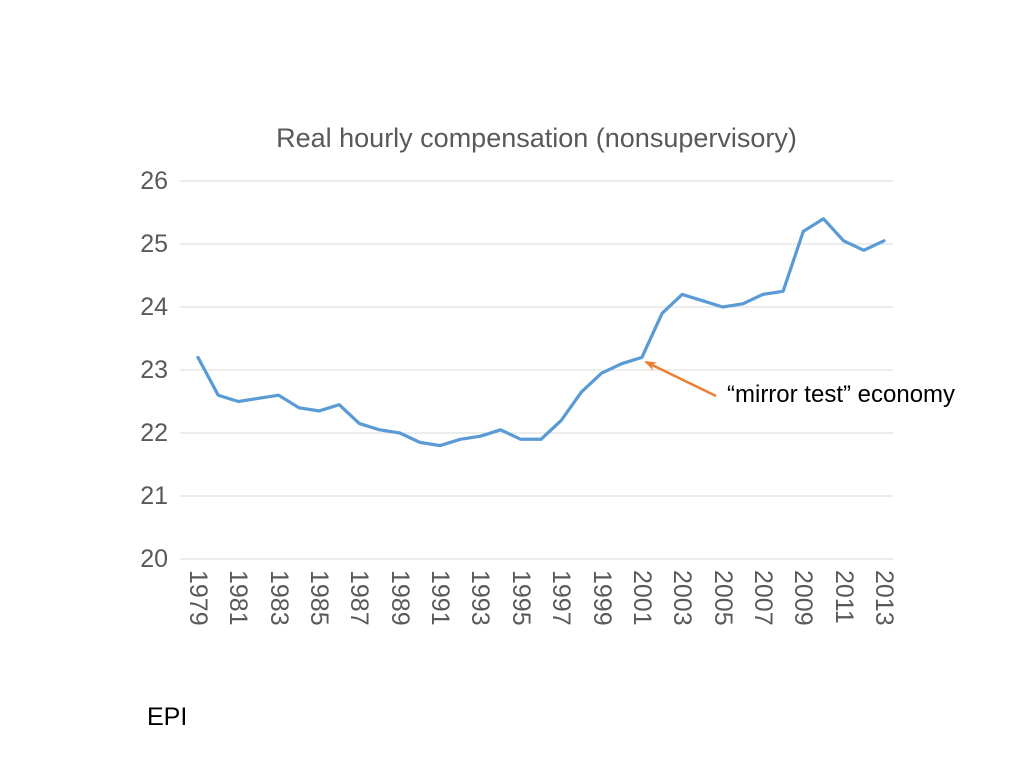 Image resolution: width=1024 pixels, height=768 pixels. What do you see at coordinates (841, 394) in the screenshot?
I see `chart-annotation: “mirror test” economy` at bounding box center [841, 394].